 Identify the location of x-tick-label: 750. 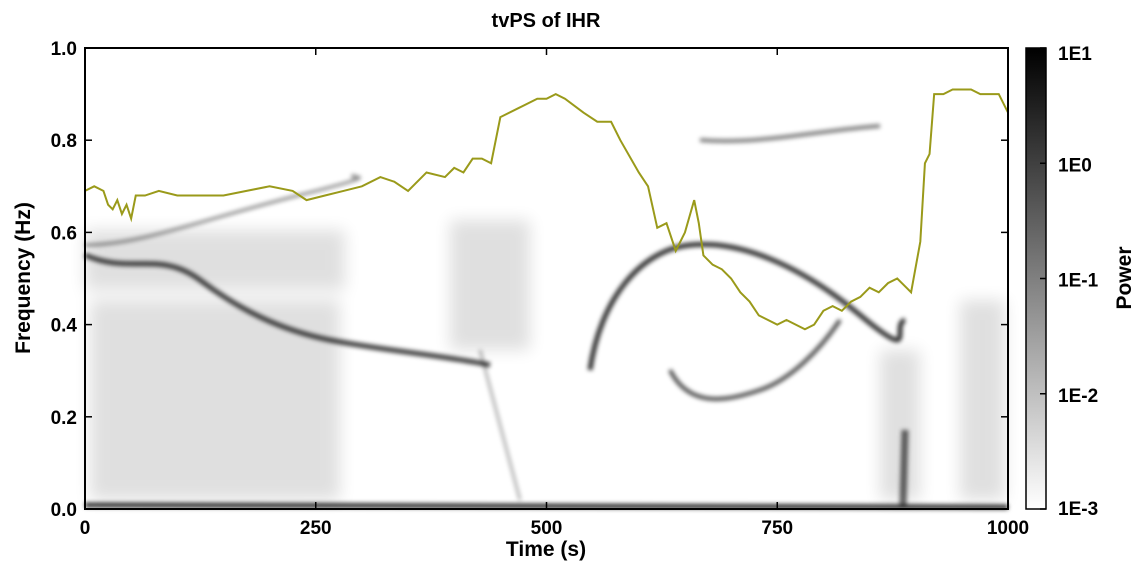
(777, 528).